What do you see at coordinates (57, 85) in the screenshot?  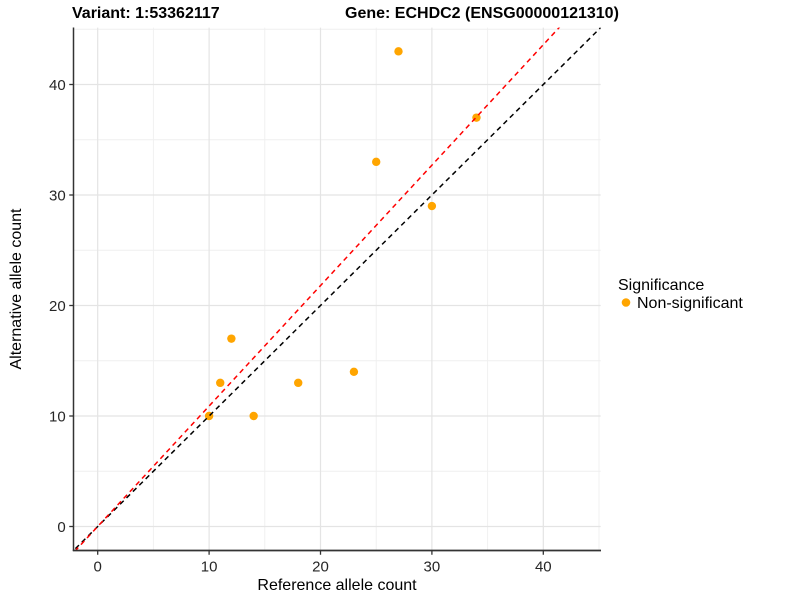 I see `y-tick-label: 40` at bounding box center [57, 85].